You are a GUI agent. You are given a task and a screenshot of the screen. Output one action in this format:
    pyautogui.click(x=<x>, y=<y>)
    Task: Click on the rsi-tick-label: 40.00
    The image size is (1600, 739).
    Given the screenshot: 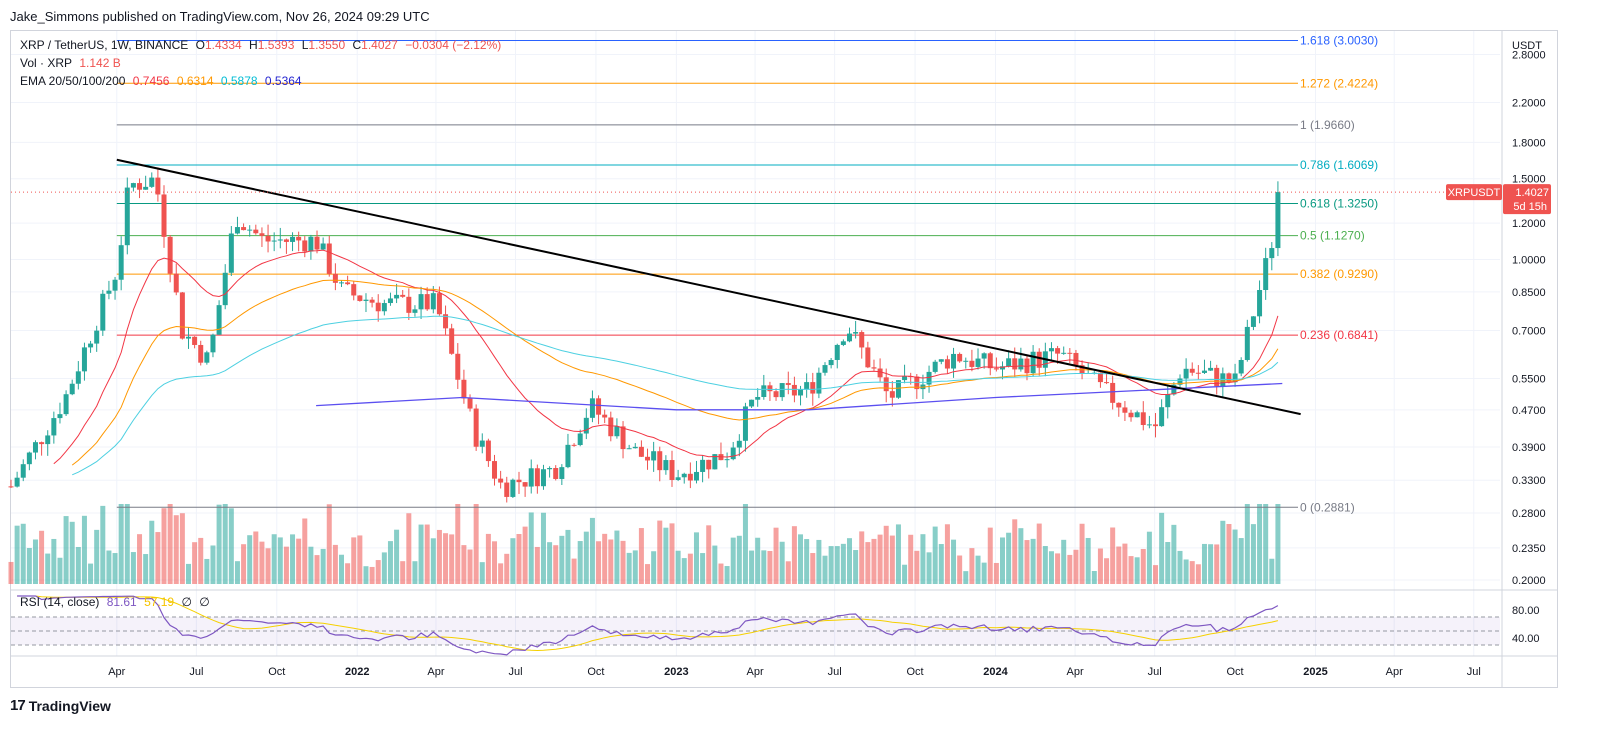 What is the action you would take?
    pyautogui.click(x=1526, y=639)
    